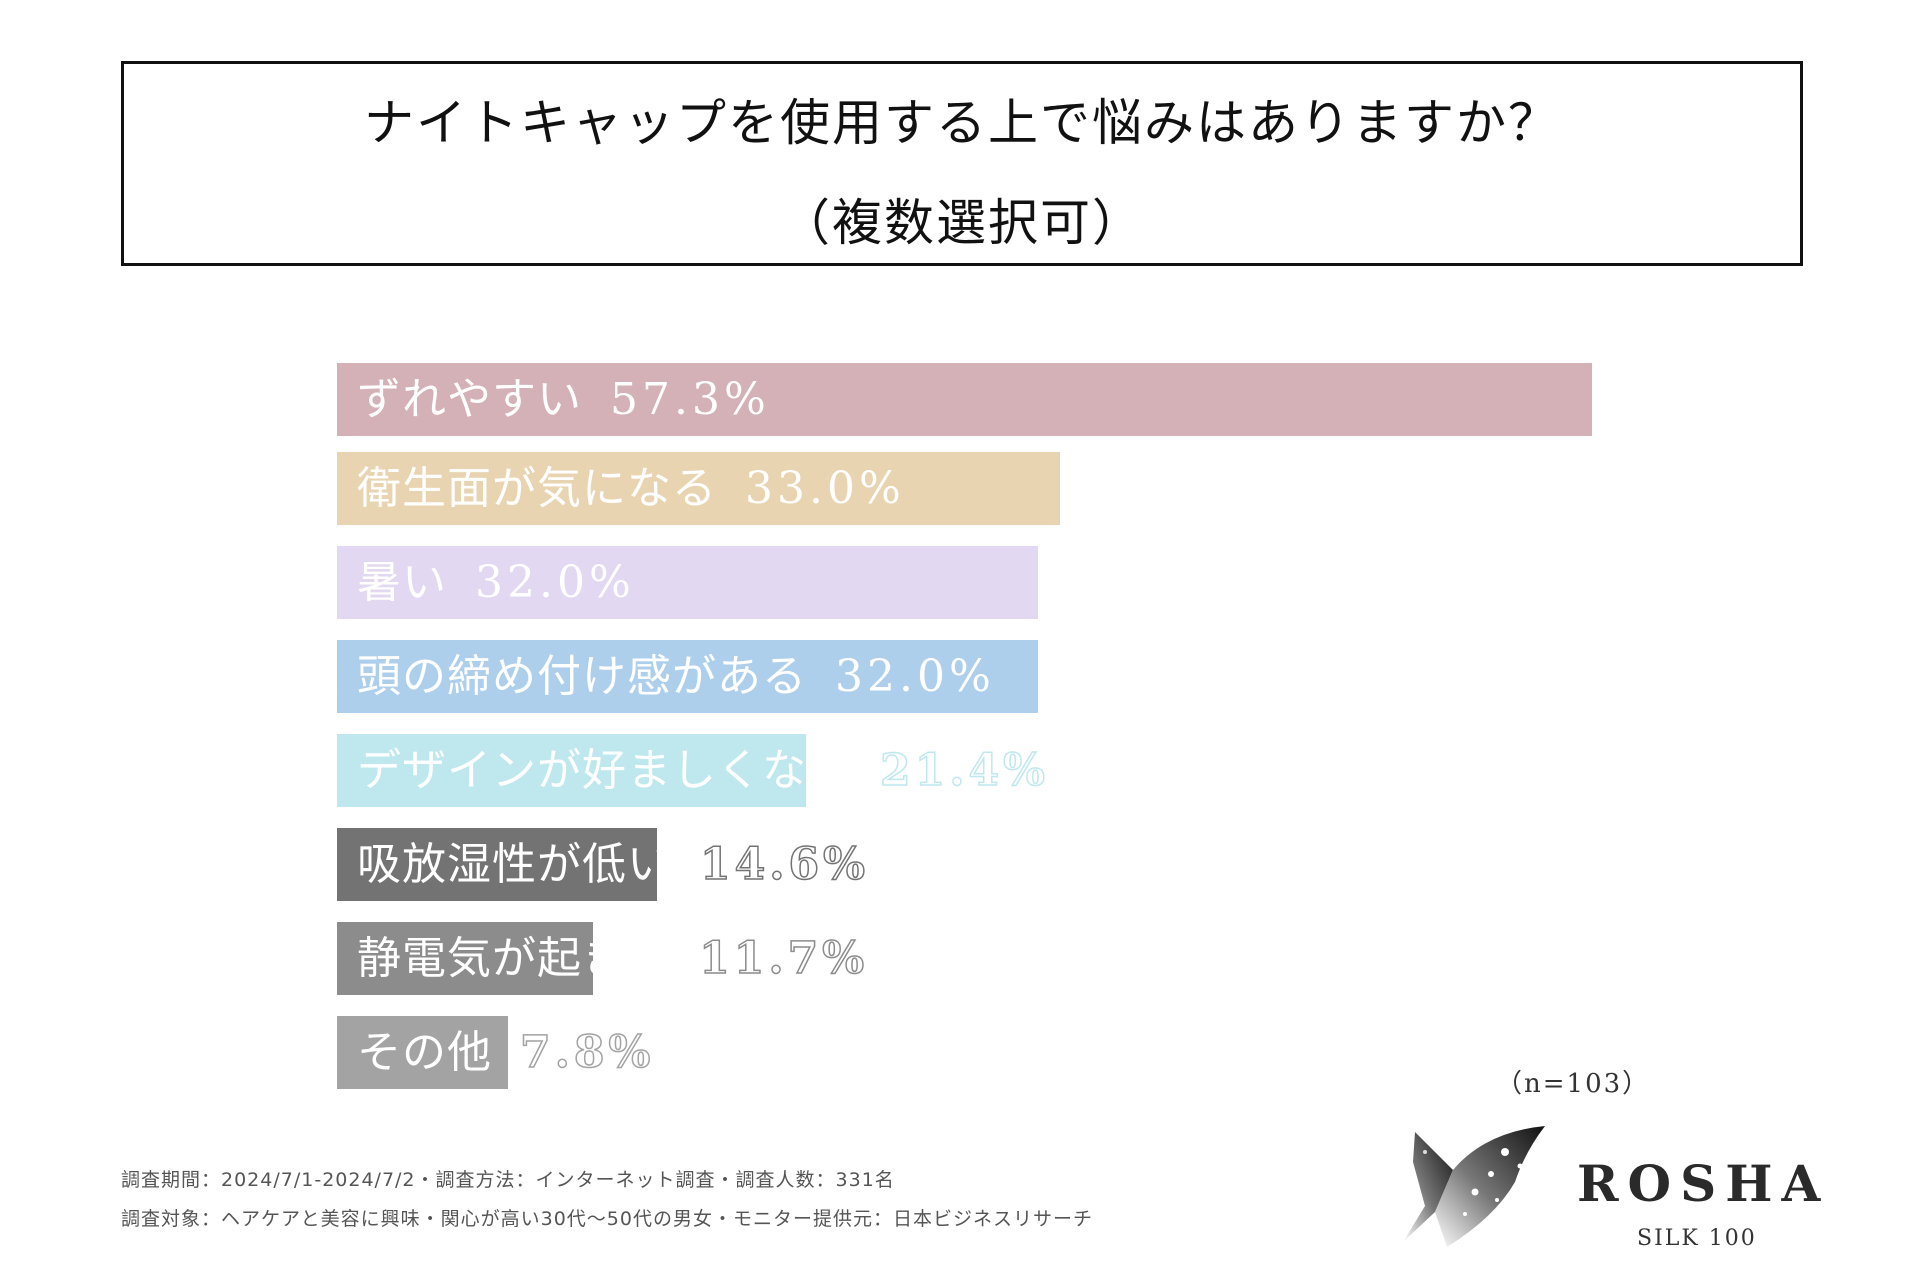  What do you see at coordinates (784, 864) in the screenshot?
I see `value-label: 14.6%` at bounding box center [784, 864].